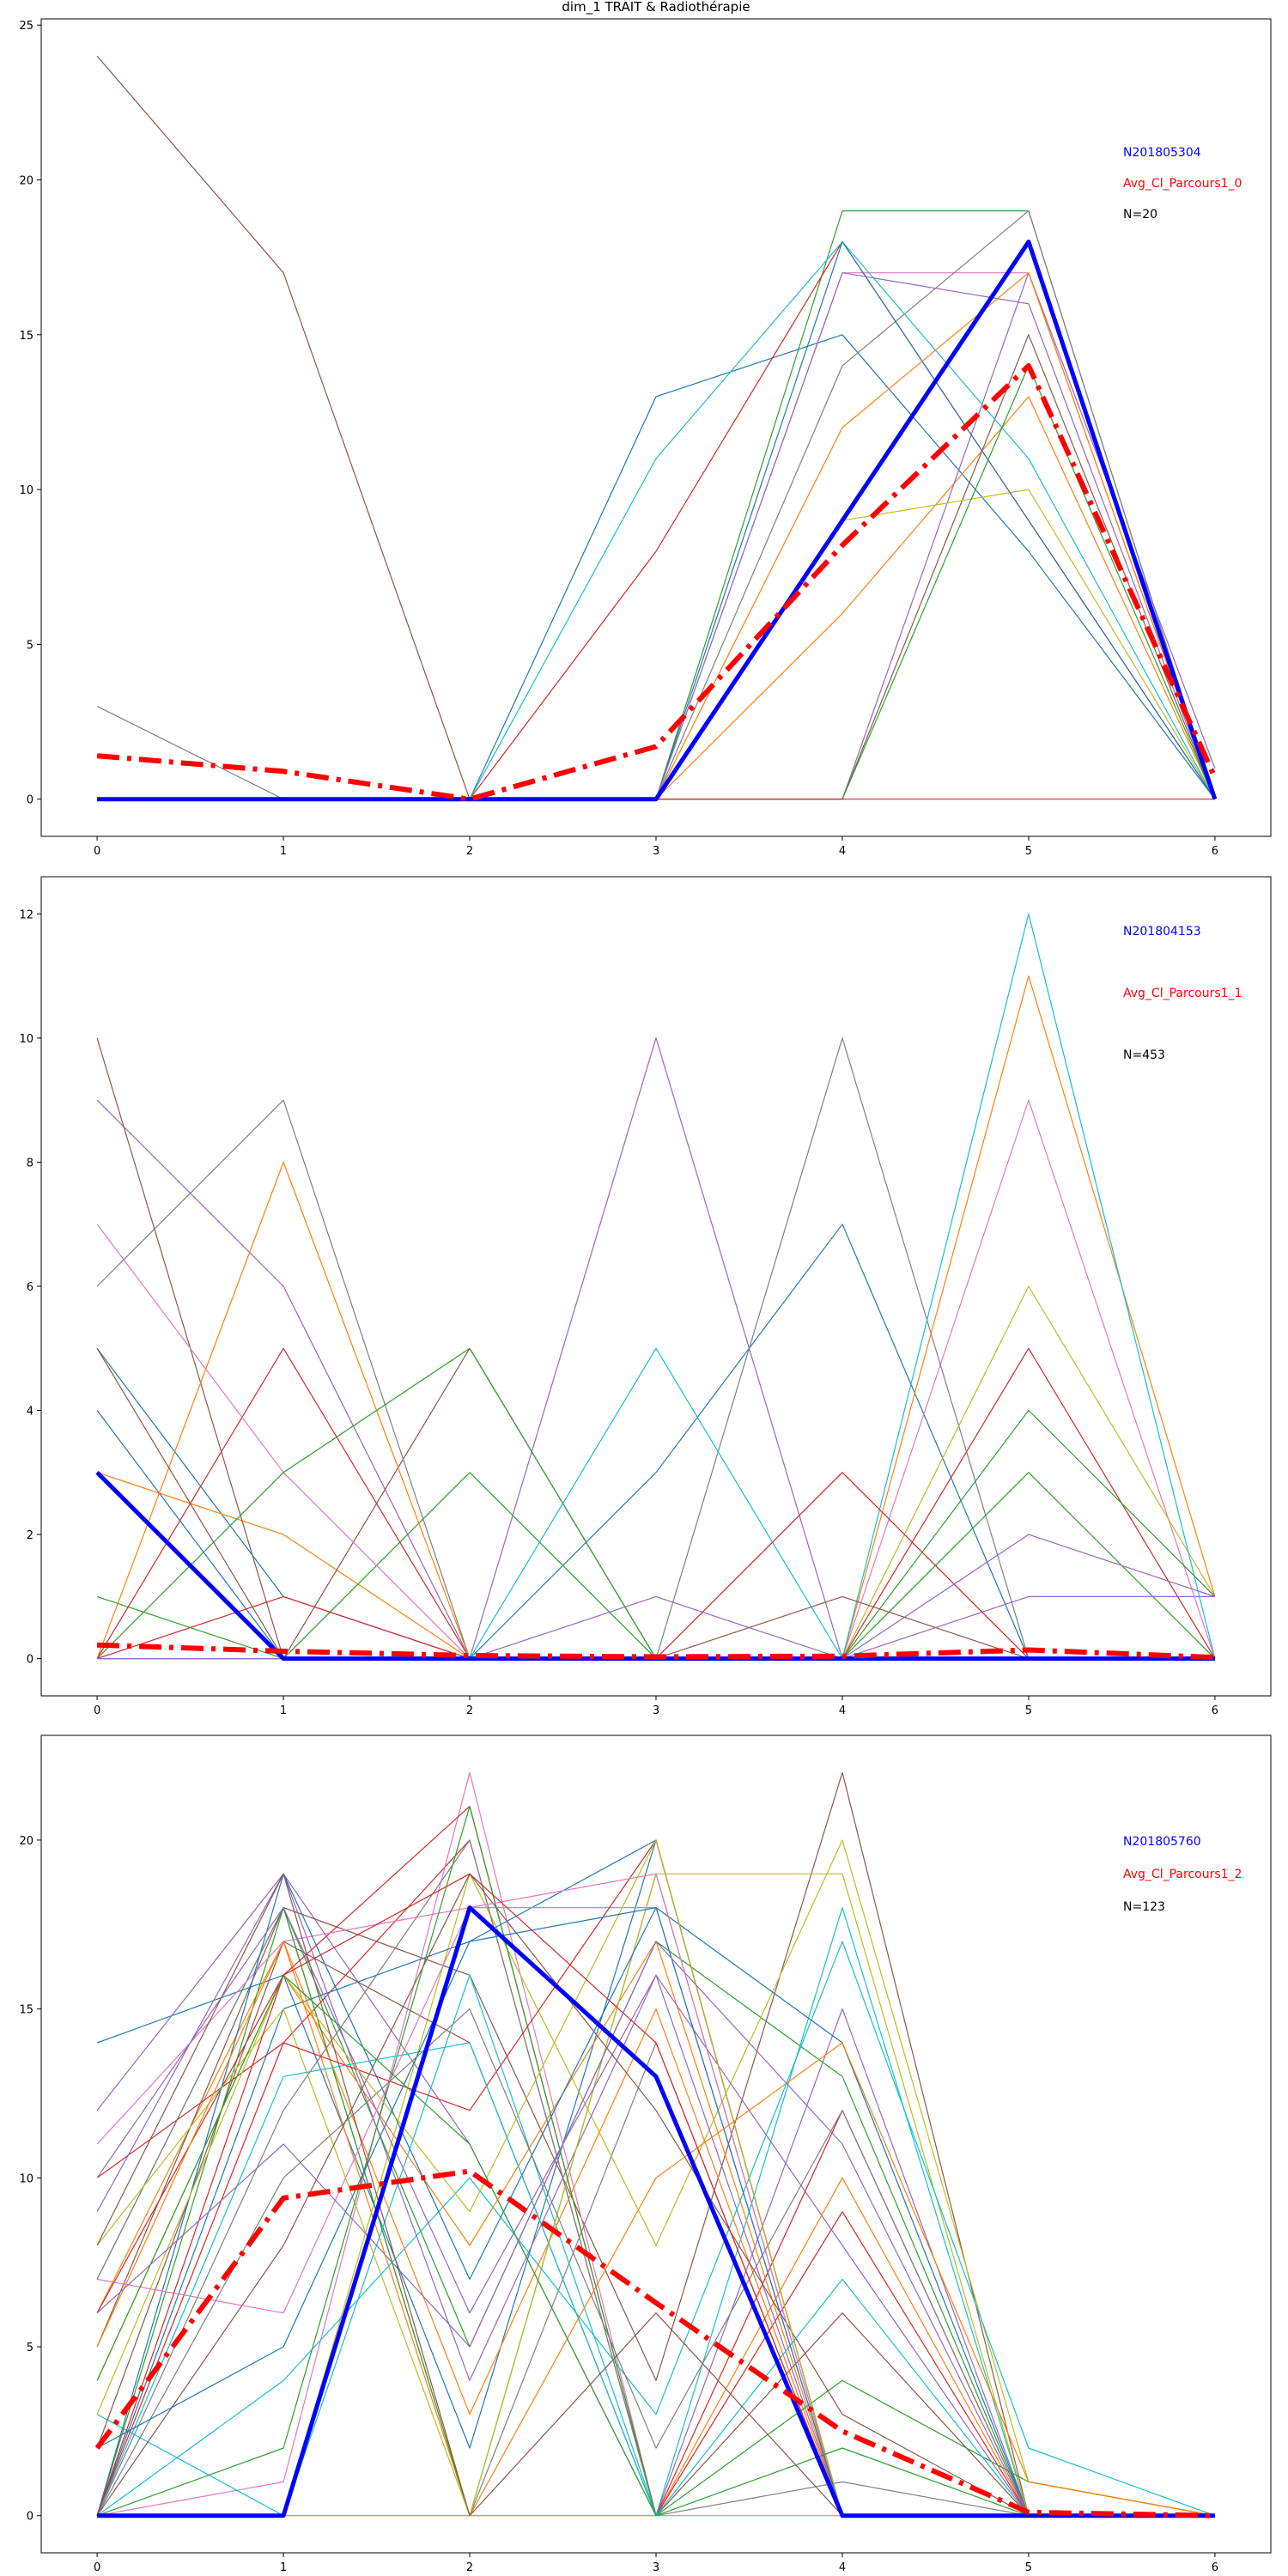 Image resolution: width=1288 pixels, height=2576 pixels. What do you see at coordinates (1162, 932) in the screenshot?
I see `highlight-legend-label: N201804153` at bounding box center [1162, 932].